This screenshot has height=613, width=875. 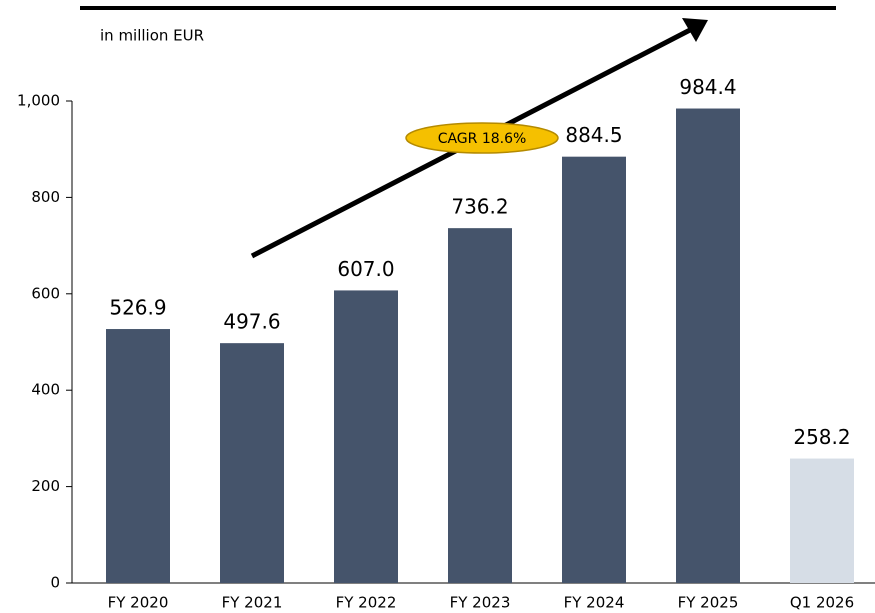 What do you see at coordinates (365, 269) in the screenshot?
I see `value-label: 607.0` at bounding box center [365, 269].